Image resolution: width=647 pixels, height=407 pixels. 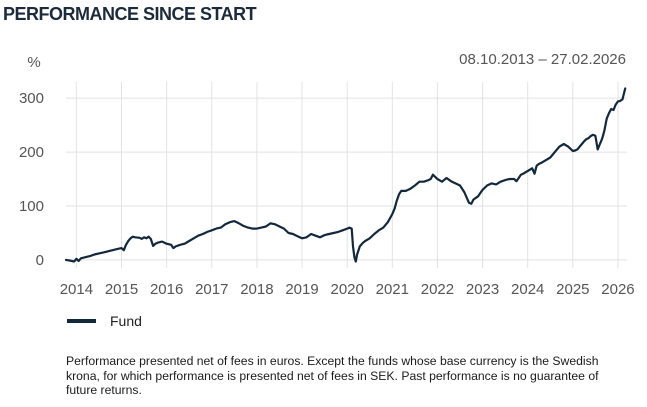 What do you see at coordinates (166, 289) in the screenshot?
I see `x-tick-label: 2016` at bounding box center [166, 289].